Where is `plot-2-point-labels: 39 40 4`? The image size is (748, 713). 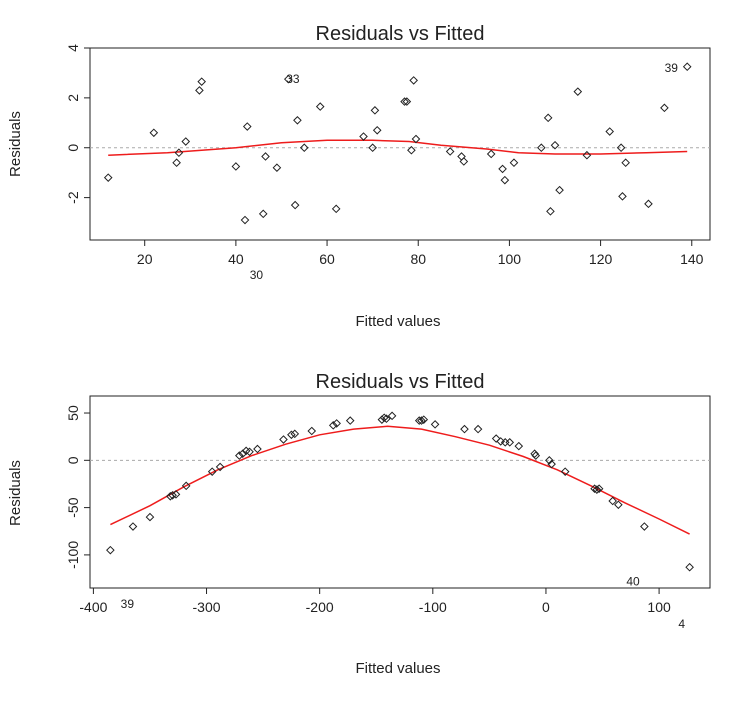
plot-2-point-labels: 39 40 4 is located at coordinates (403, 602).